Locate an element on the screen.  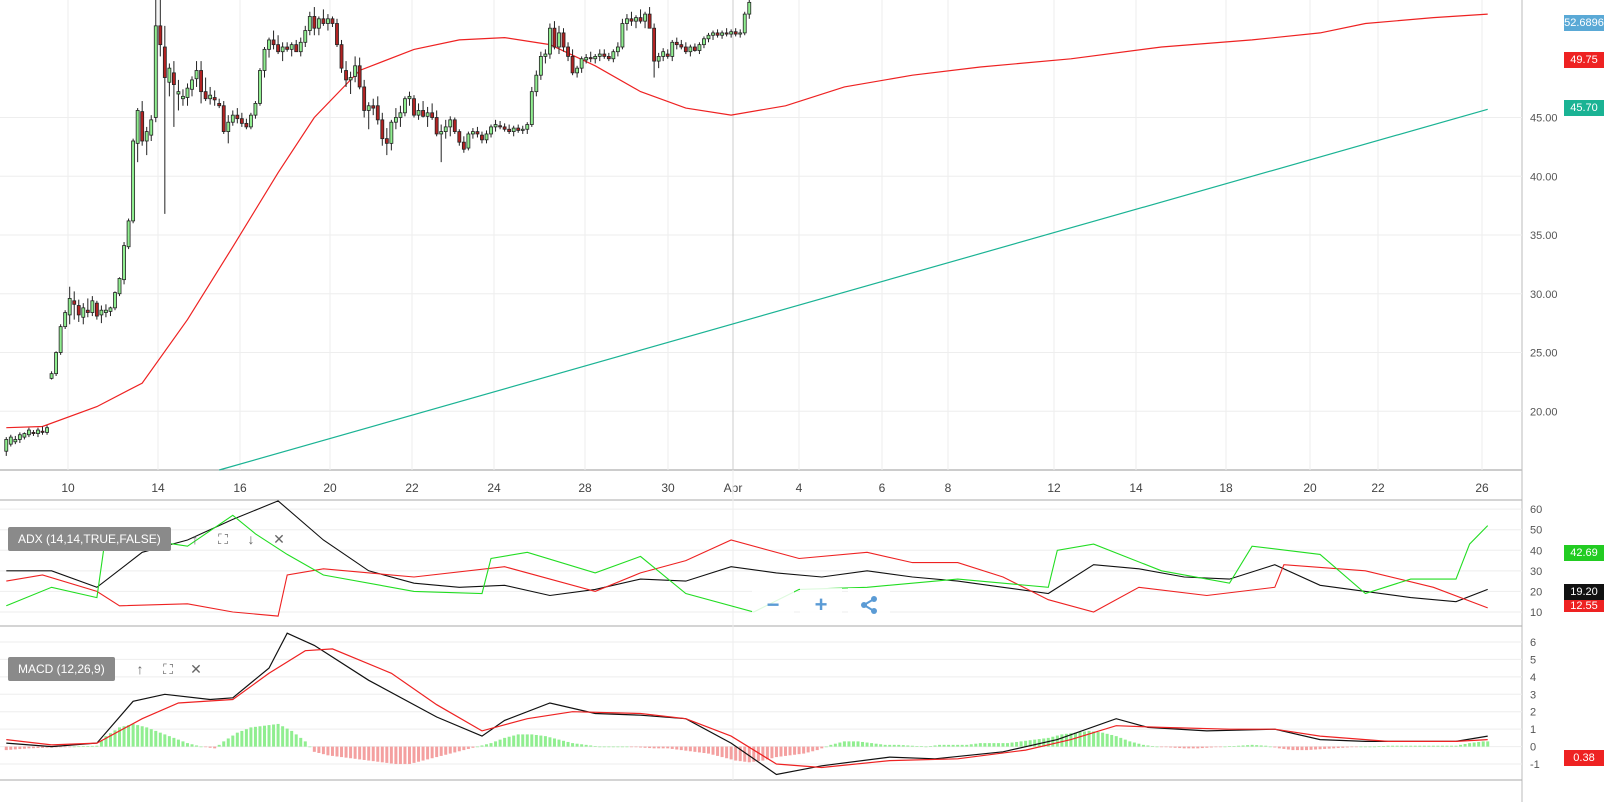
y-tick-label: 20 is located at coordinates (1536, 592).